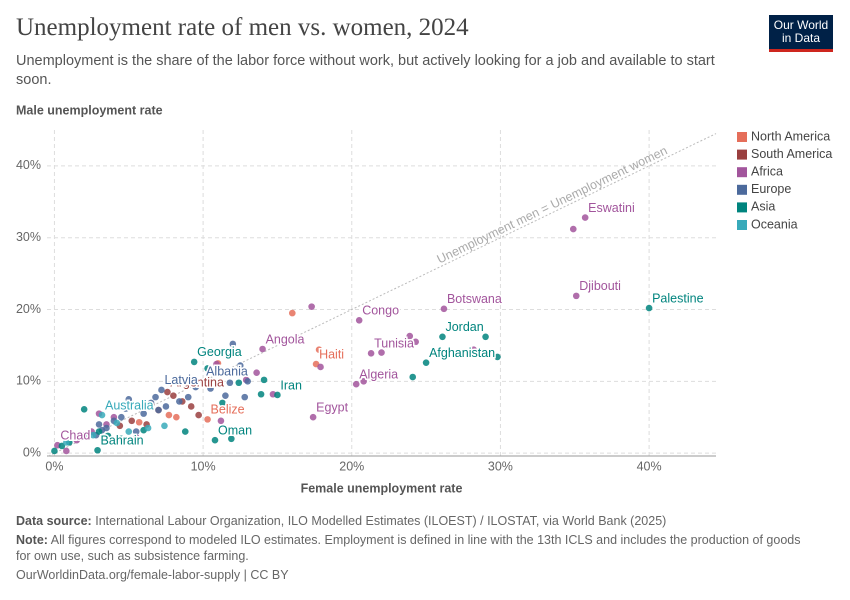 The width and height of the screenshot is (850, 600). I want to click on logo: Our World in Data, so click(801, 33).